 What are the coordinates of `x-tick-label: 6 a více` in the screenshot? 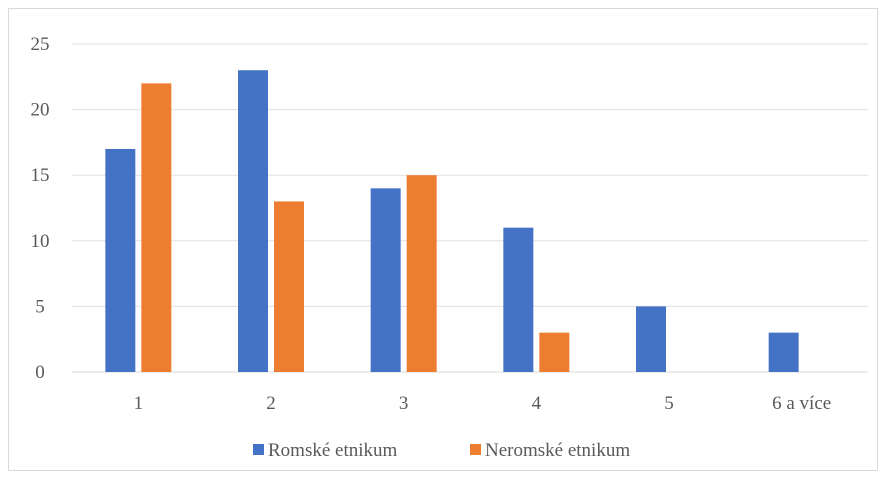 It's located at (801, 403).